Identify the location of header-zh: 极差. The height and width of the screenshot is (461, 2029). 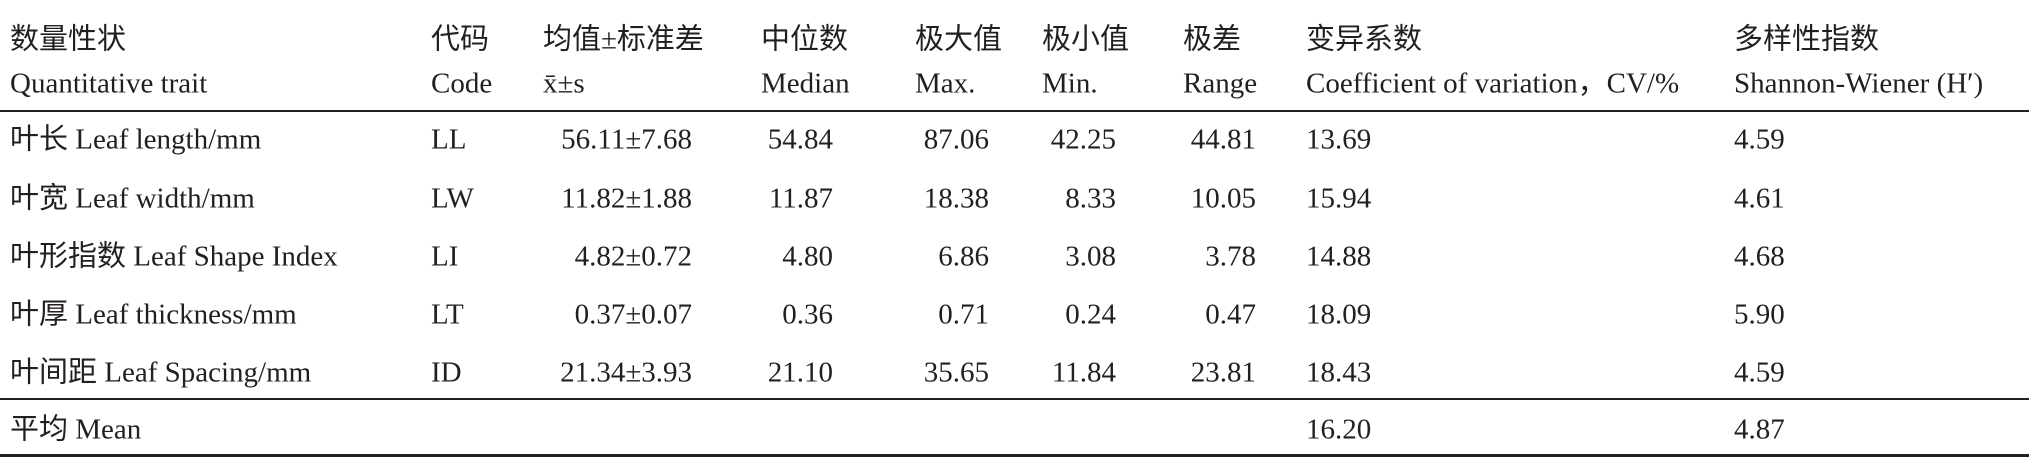
(1212, 39).